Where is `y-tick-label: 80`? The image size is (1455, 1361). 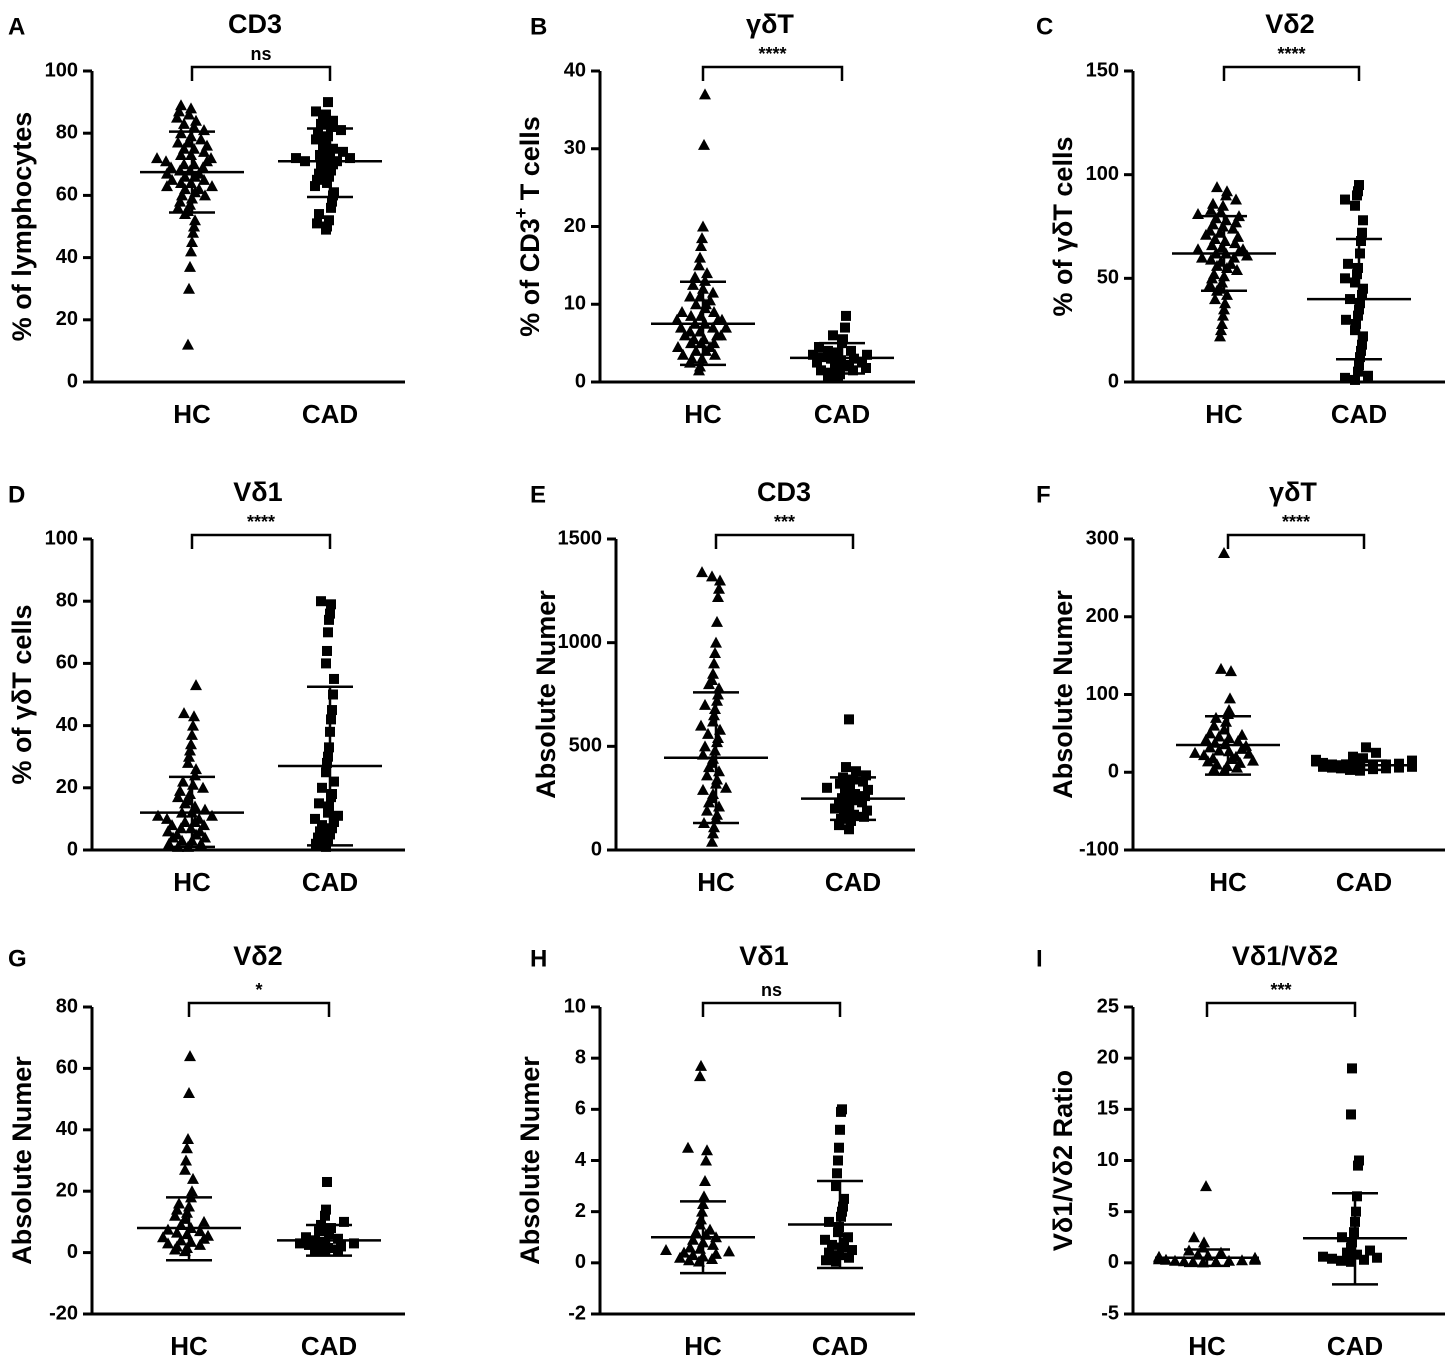
y-tick-label: 80 is located at coordinates (67, 1006).